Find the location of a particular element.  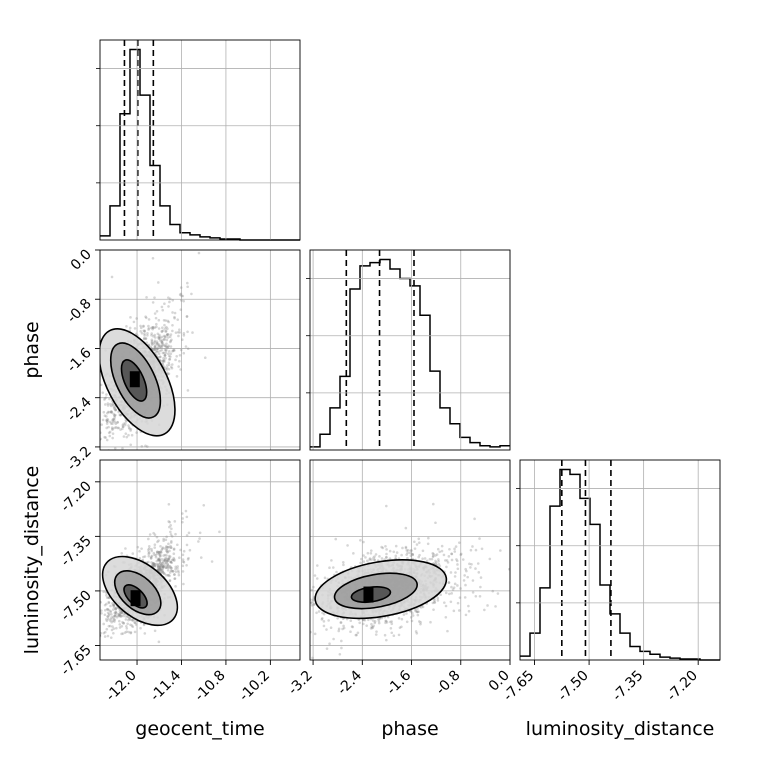

x-axis-label-phase: phase is located at coordinates (409, 729).